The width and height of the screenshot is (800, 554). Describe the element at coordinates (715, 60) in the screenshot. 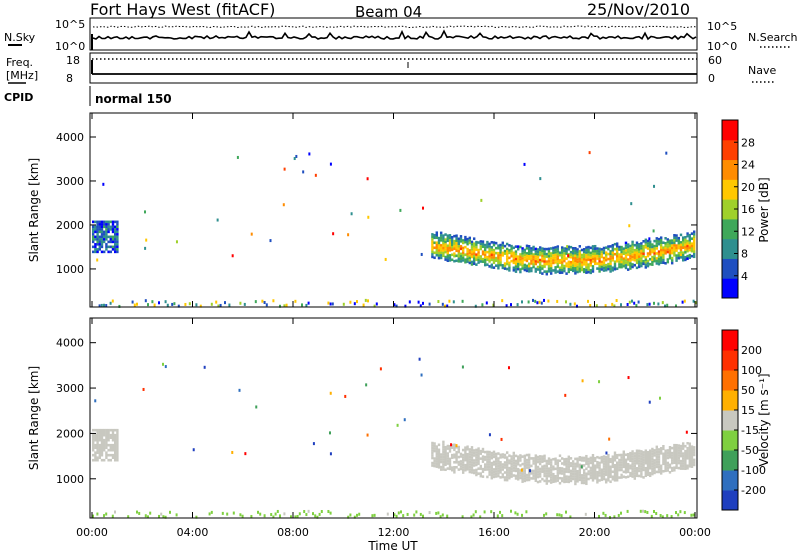

I see `freq-right-tick-top: 60` at that location.